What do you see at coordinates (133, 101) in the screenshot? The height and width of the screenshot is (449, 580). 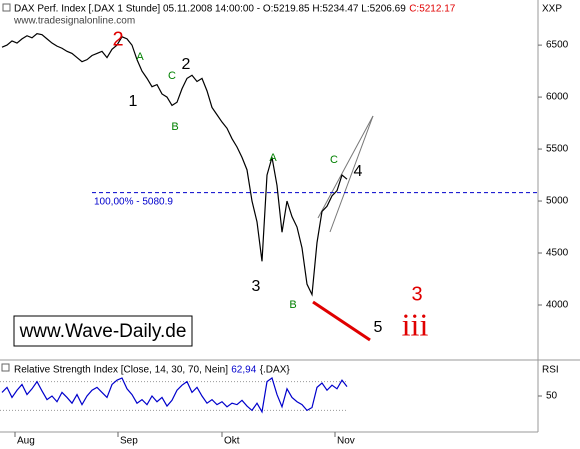 I see `wave-label: 1` at bounding box center [133, 101].